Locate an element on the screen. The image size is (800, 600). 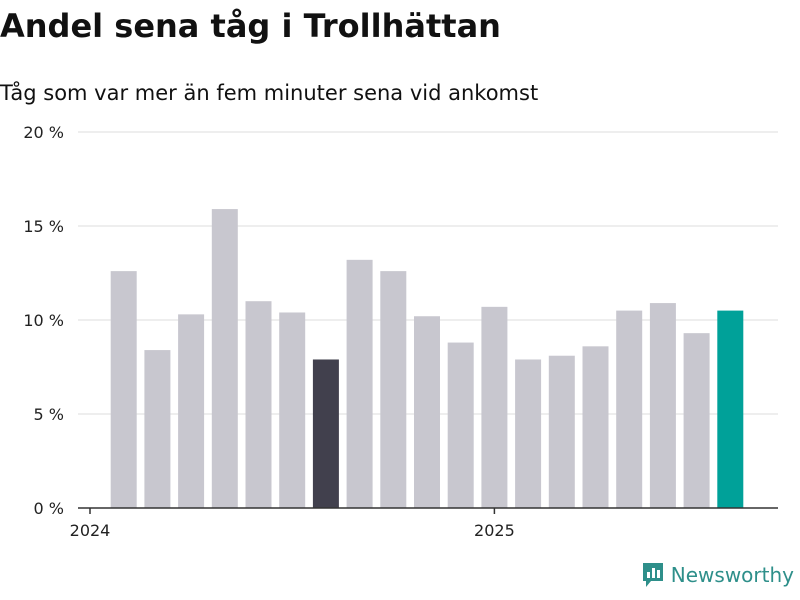
x-tick-label: 2025 is located at coordinates (494, 530).